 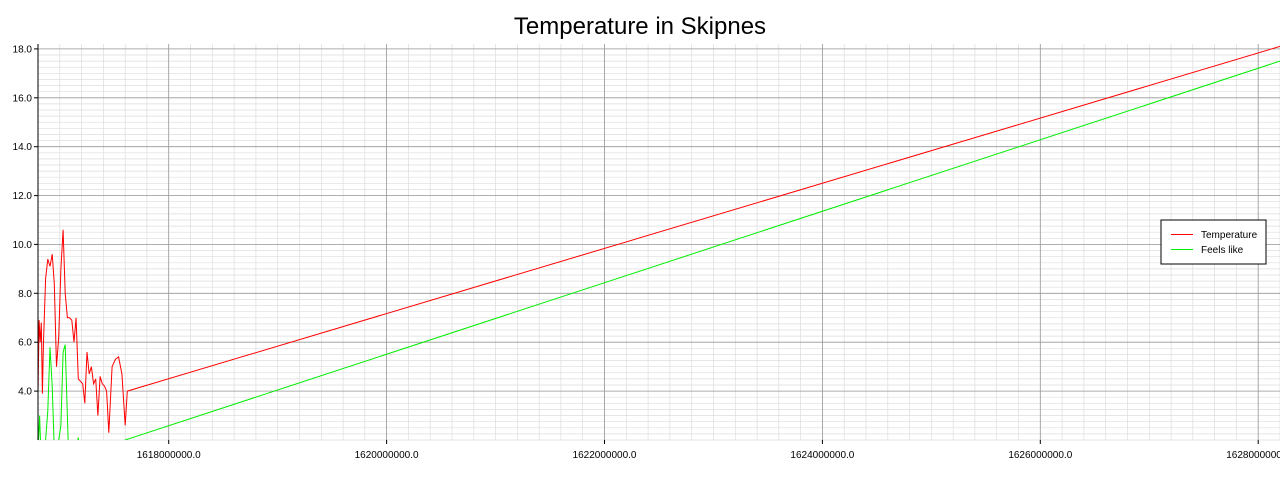 I want to click on legend: Temperature Feels like, so click(x=1213, y=242).